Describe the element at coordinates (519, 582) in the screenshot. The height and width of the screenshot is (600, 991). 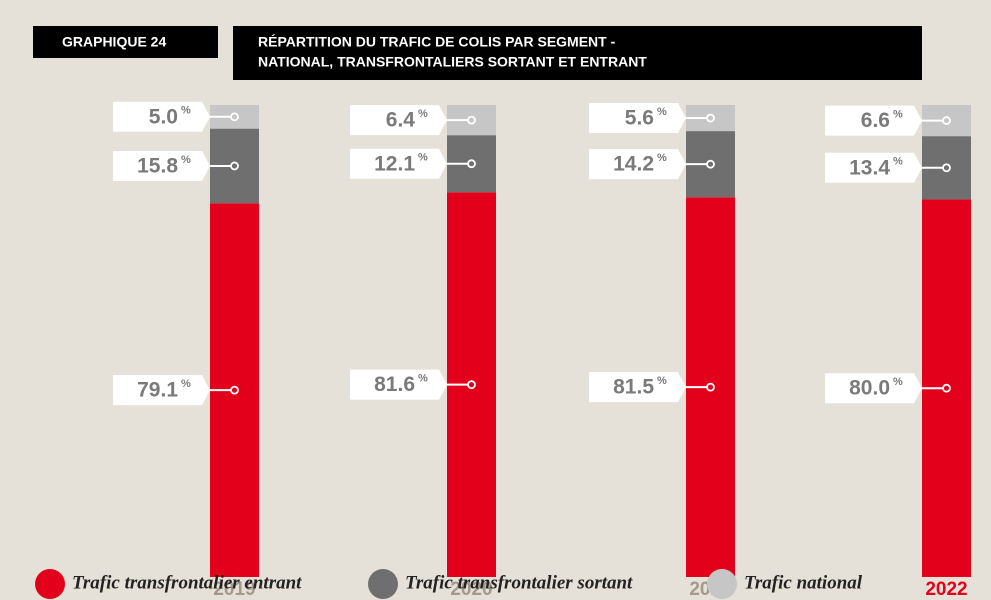
I see `legend-label: Trafic transfrontalier sortant` at that location.